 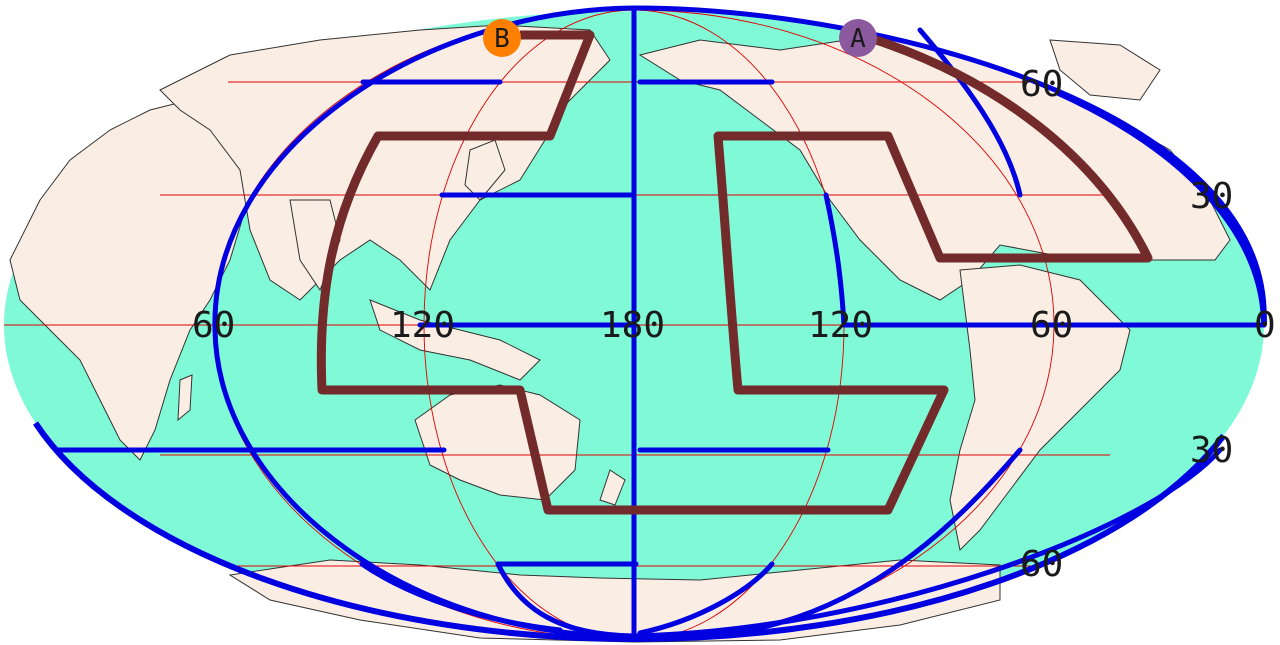 What do you see at coordinates (734, 325) in the screenshot?
I see `longitude-labels: 60 120 180 120 60 0` at bounding box center [734, 325].